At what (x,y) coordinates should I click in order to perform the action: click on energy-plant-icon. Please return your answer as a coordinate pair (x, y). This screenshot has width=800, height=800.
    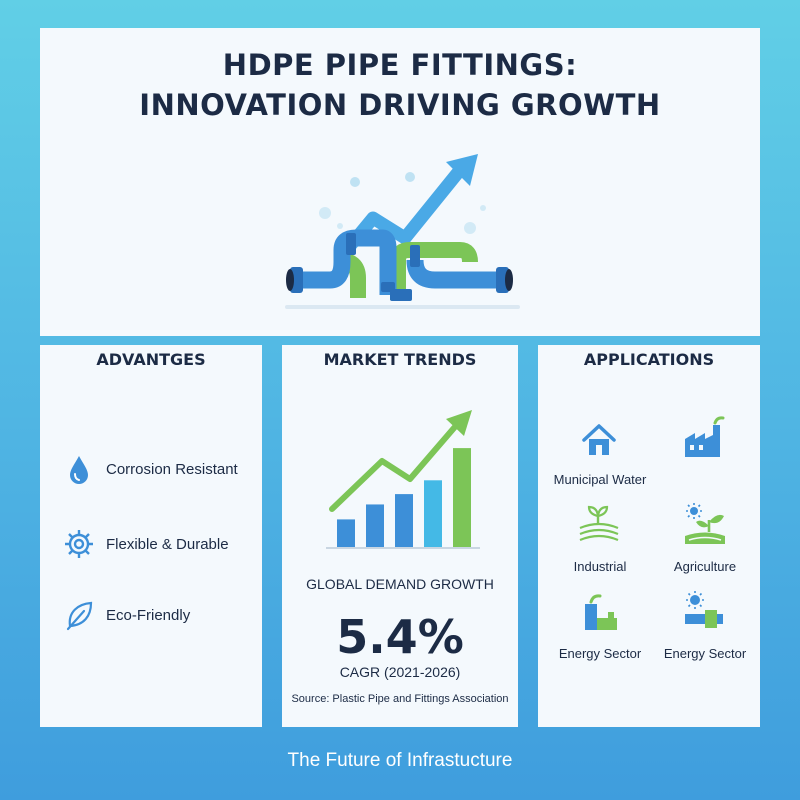
    Looking at the image, I should click on (601, 612).